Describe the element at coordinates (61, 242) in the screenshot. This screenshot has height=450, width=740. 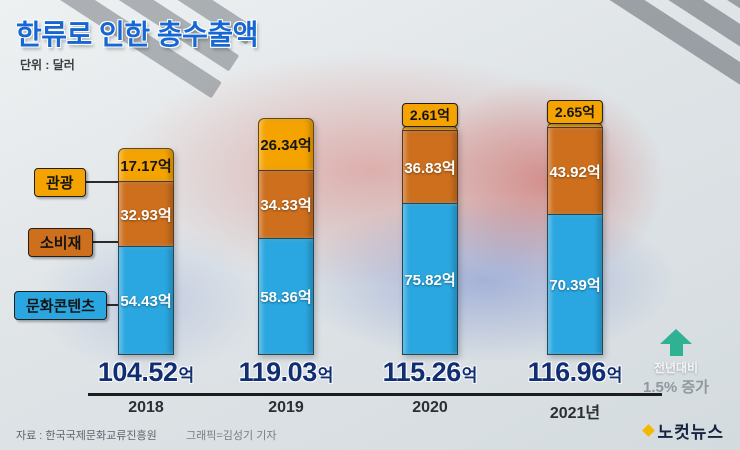
I see `legend-item-consumer-goods: 소비재` at that location.